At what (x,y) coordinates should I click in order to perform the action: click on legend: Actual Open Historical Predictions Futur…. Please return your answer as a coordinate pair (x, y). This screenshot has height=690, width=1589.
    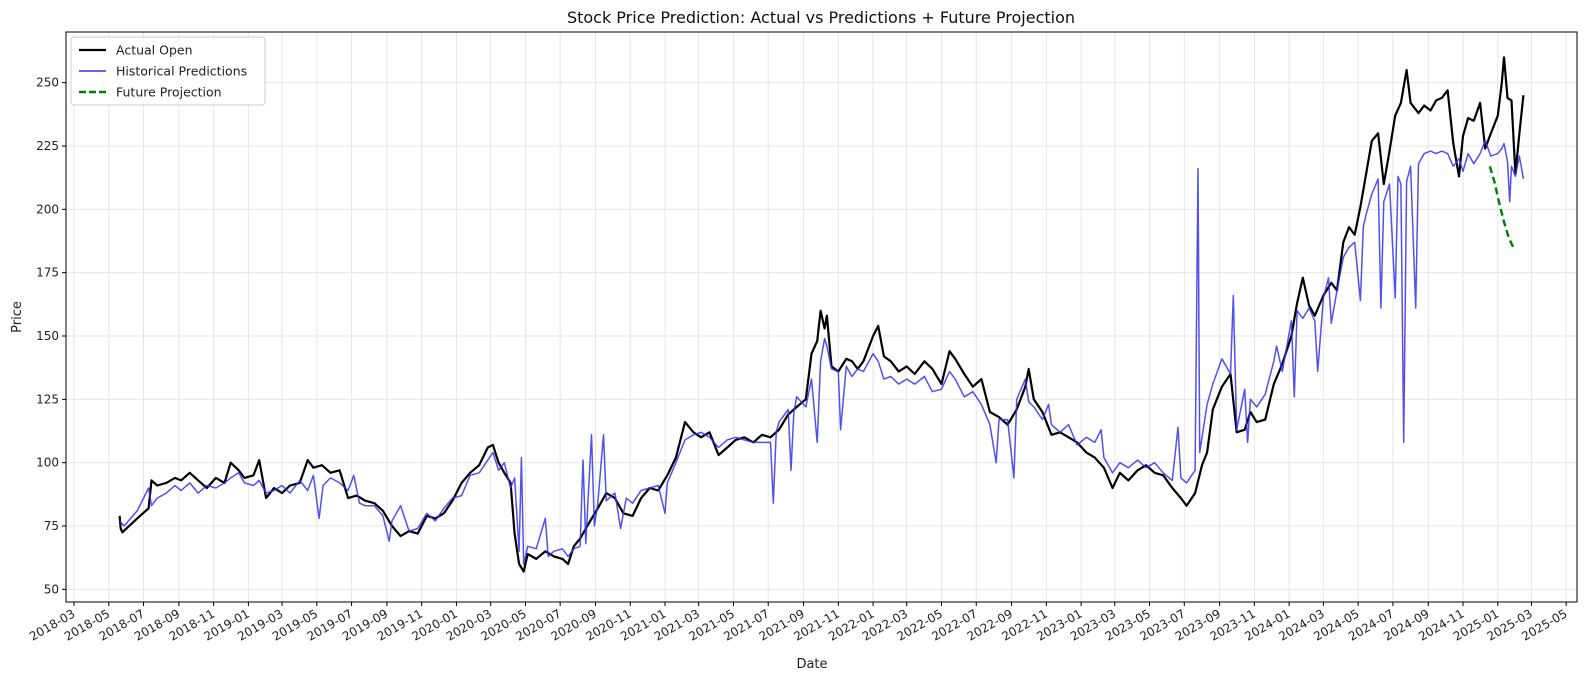
    Looking at the image, I should click on (168, 71).